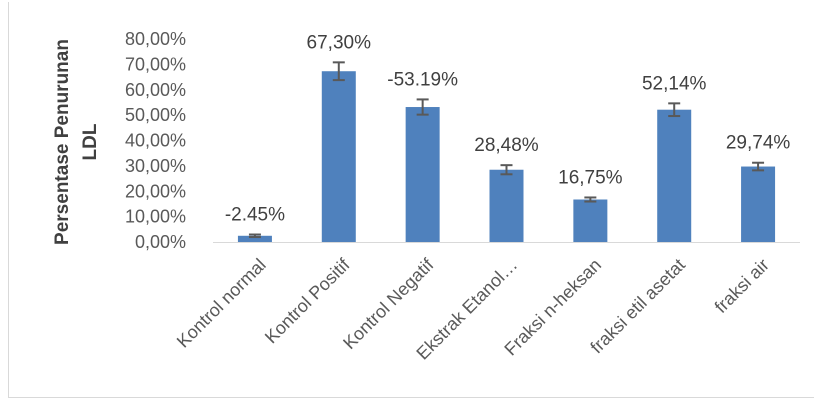 This screenshot has height=399, width=815. I want to click on y-axis-title-line-1: Persentase Penurunan, so click(62, 142).